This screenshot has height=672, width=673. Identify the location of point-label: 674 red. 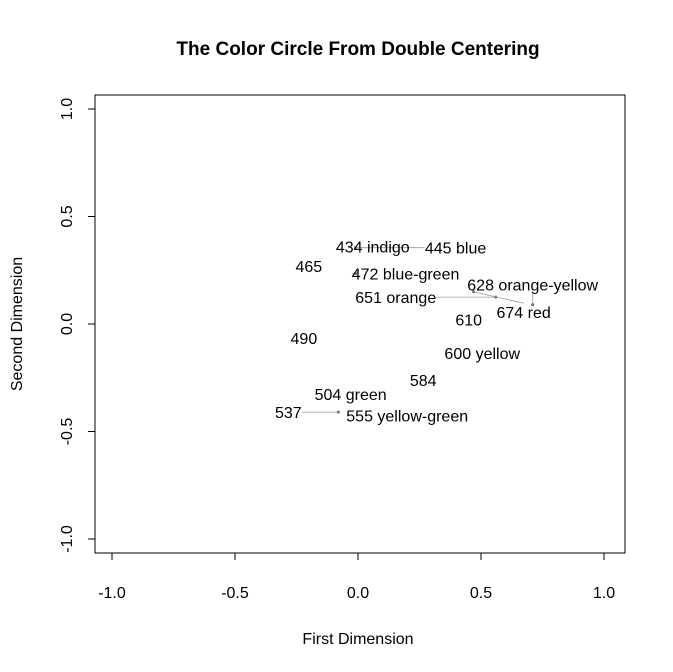
(523, 313).